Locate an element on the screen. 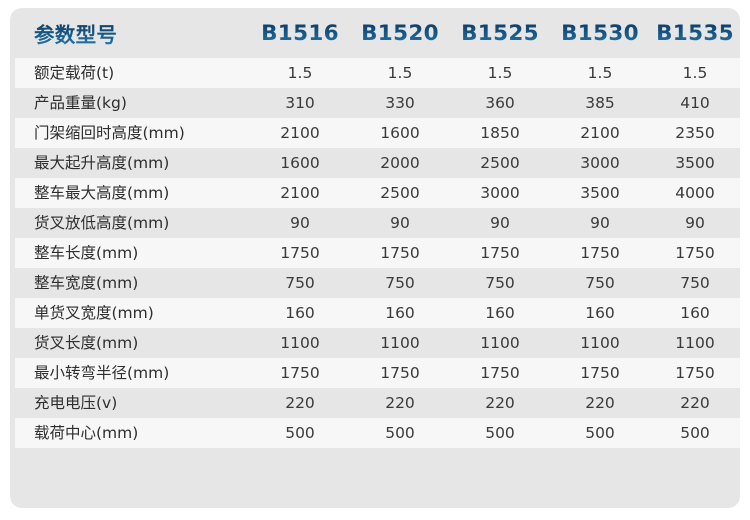 The height and width of the screenshot is (520, 750). table-row: 产品重量(kg) 310 330 360 385 410 is located at coordinates (377, 103).